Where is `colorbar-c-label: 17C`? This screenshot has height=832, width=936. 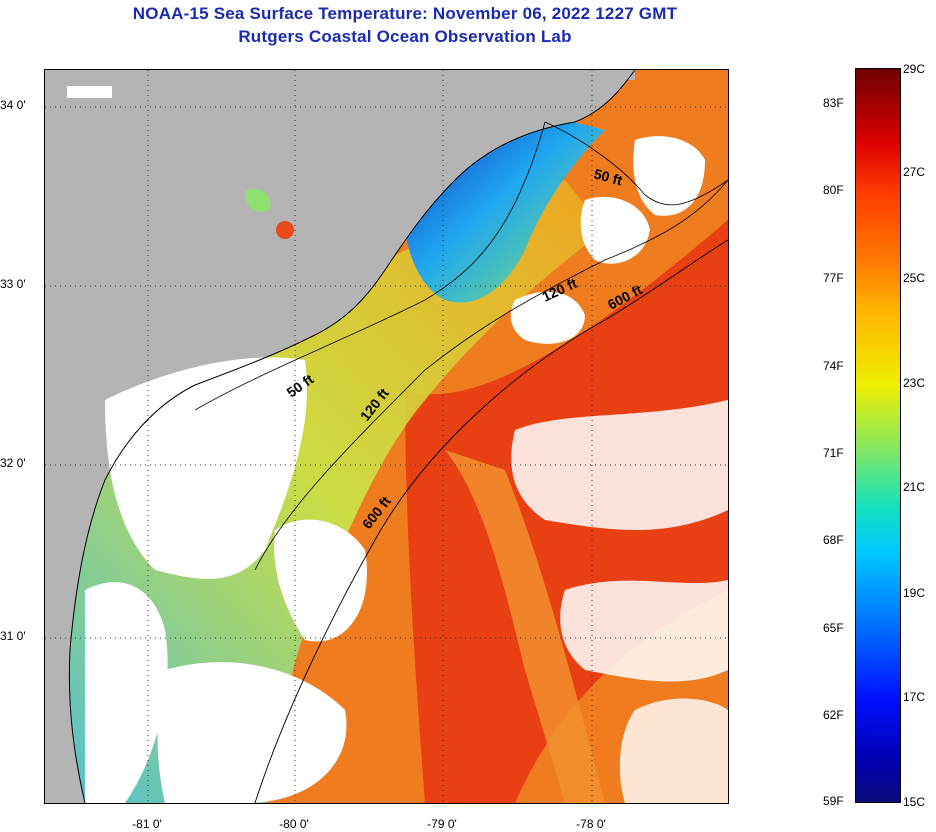 colorbar-c-label: 17C is located at coordinates (914, 697).